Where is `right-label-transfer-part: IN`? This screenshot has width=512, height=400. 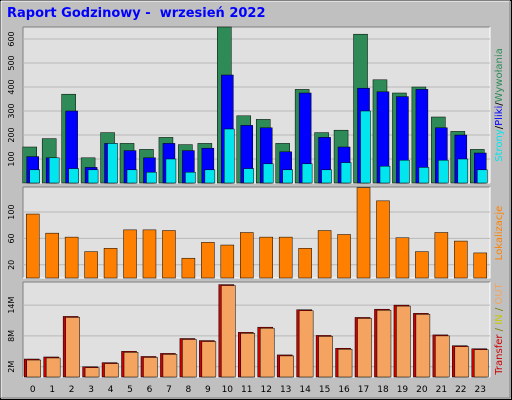 right-label-transfer-part: IN is located at coordinates (499, 319).